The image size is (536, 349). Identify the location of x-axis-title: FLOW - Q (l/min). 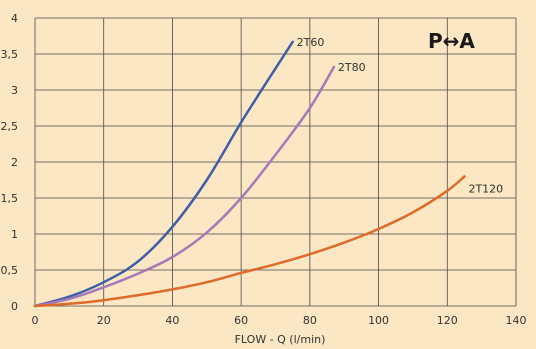
(280, 339).